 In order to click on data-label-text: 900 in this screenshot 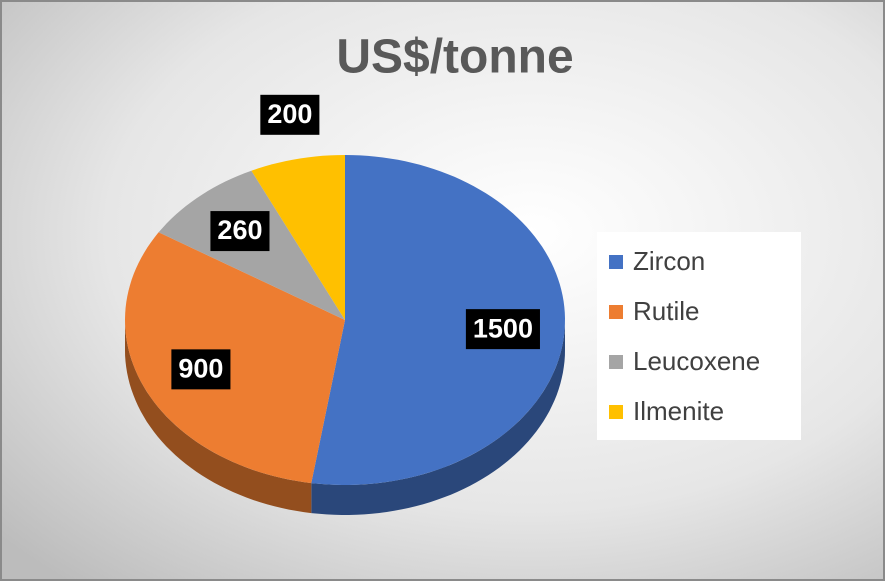, I will do `click(200, 368)`.